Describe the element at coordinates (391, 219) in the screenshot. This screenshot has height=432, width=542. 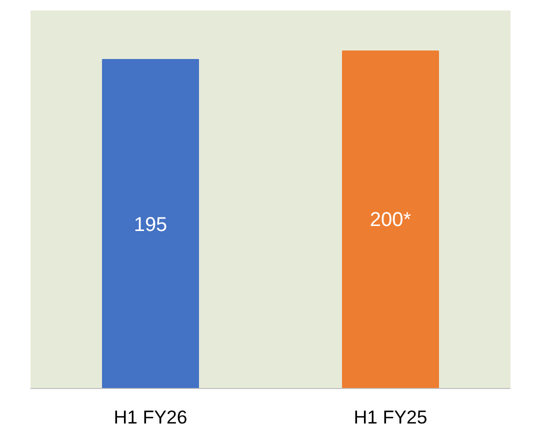
I see `data-label: 200*` at that location.